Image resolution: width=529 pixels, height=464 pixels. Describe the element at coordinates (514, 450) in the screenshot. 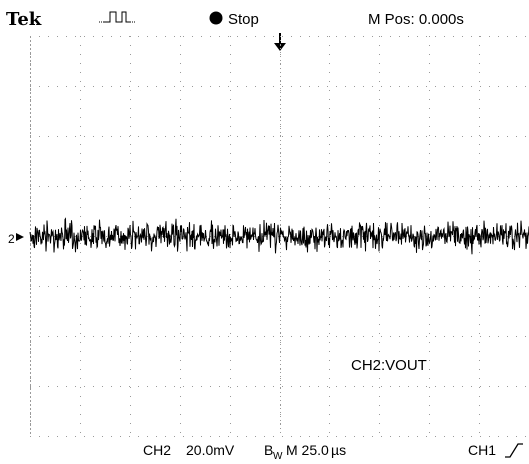

I see `rising-edge-icon` at that location.